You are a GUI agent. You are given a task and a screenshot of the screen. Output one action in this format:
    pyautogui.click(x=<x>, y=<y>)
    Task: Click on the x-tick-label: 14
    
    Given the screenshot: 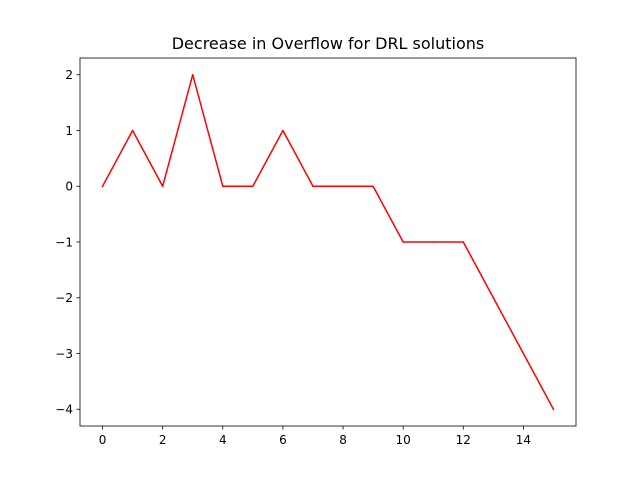 What is the action you would take?
    pyautogui.click(x=523, y=440)
    